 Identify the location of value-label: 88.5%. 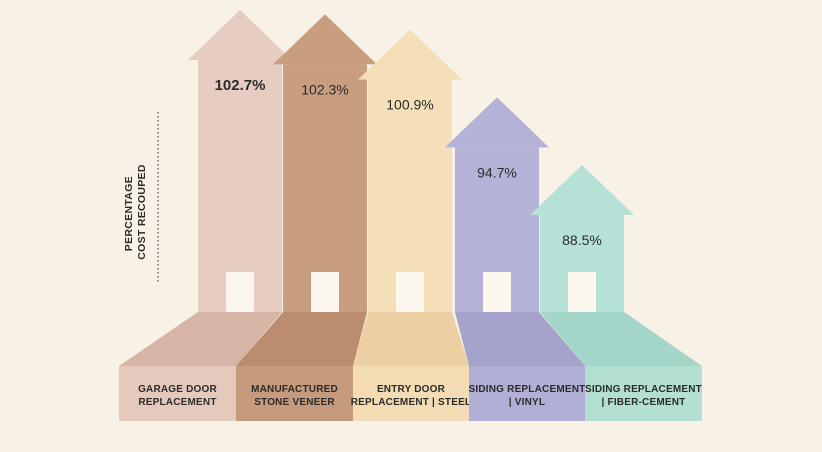
(582, 240).